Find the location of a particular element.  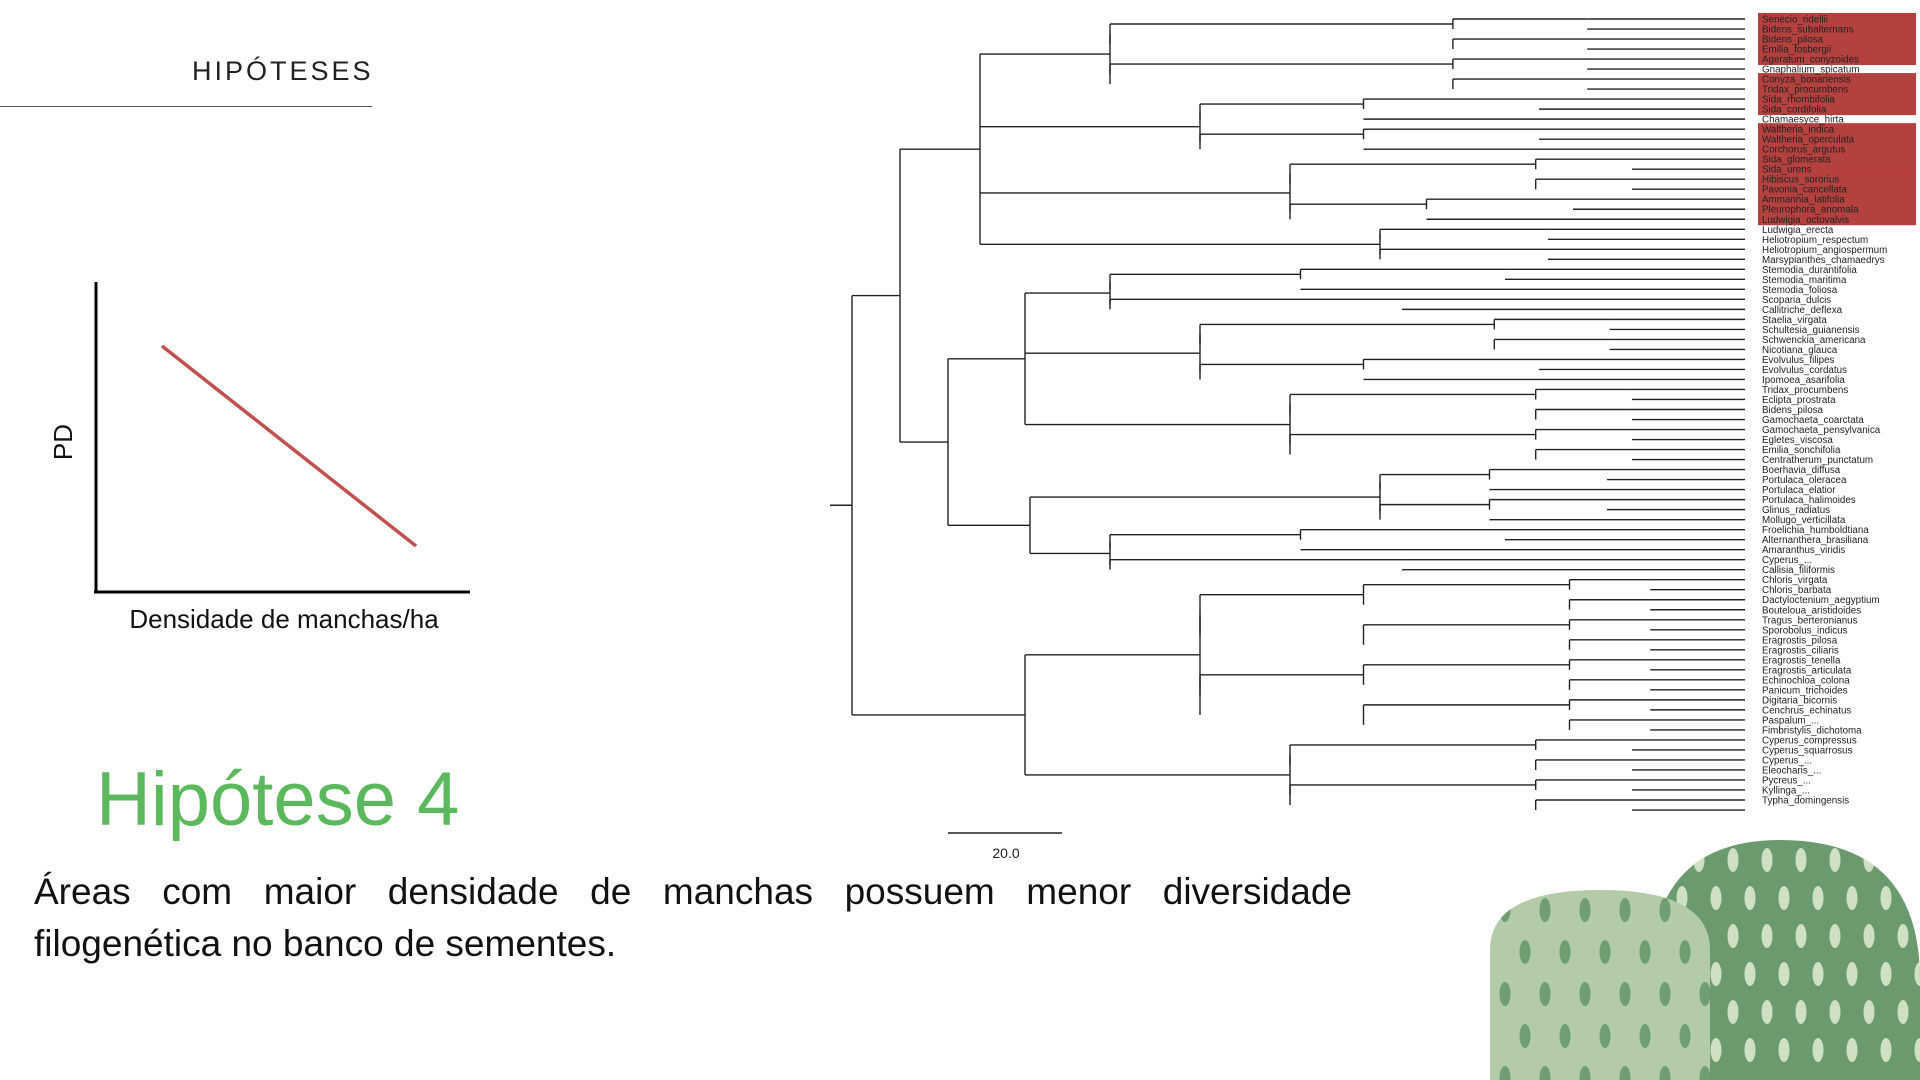

highlight-boxes is located at coordinates (1837, 119).